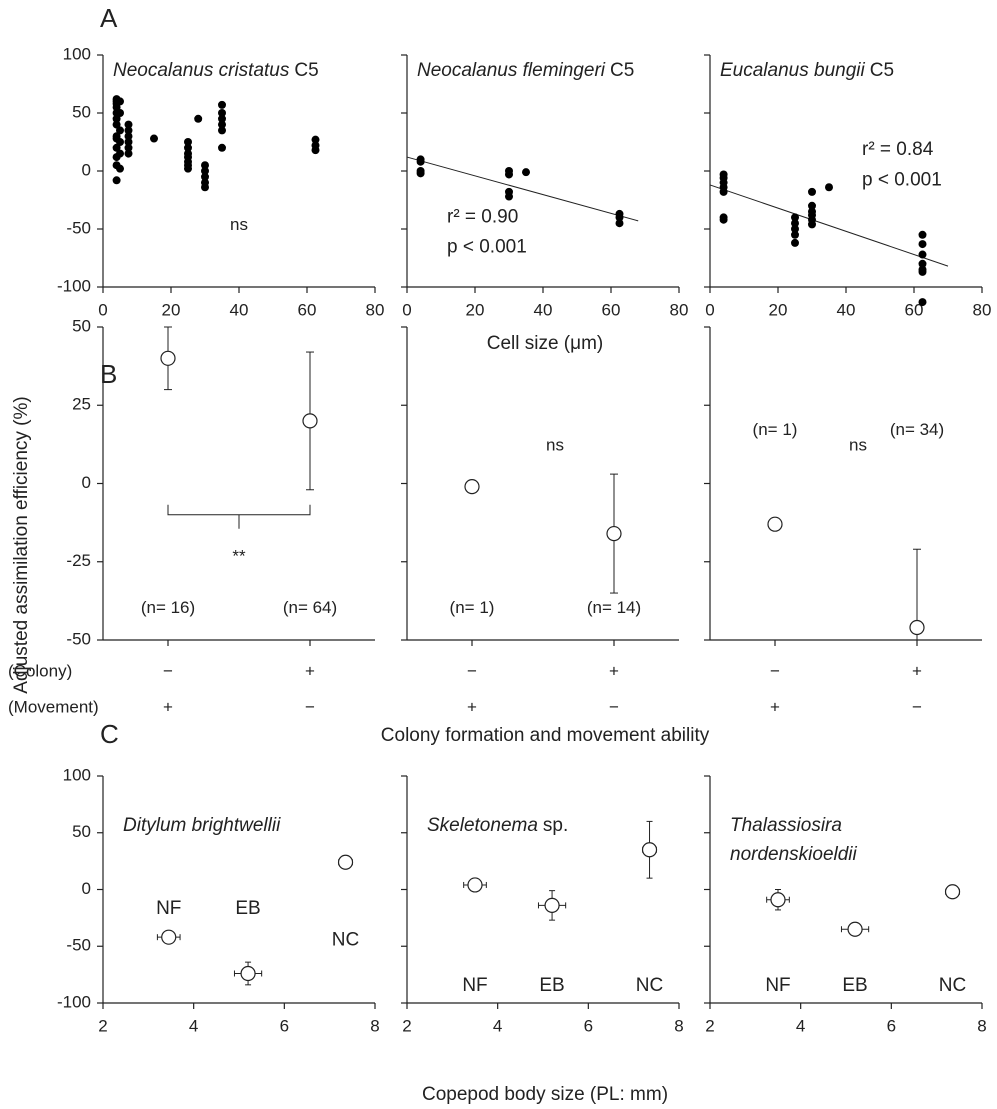 The width and height of the screenshot is (997, 1109). Describe the element at coordinates (511, 70) in the screenshot. I see `title-species: Neocalanus flemingeri` at that location.